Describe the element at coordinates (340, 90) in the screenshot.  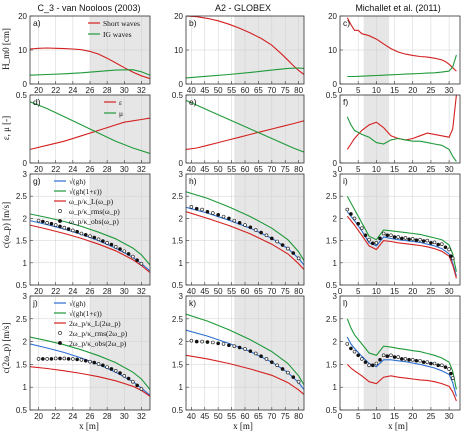
I see `x-tick-label: 0` at that location.